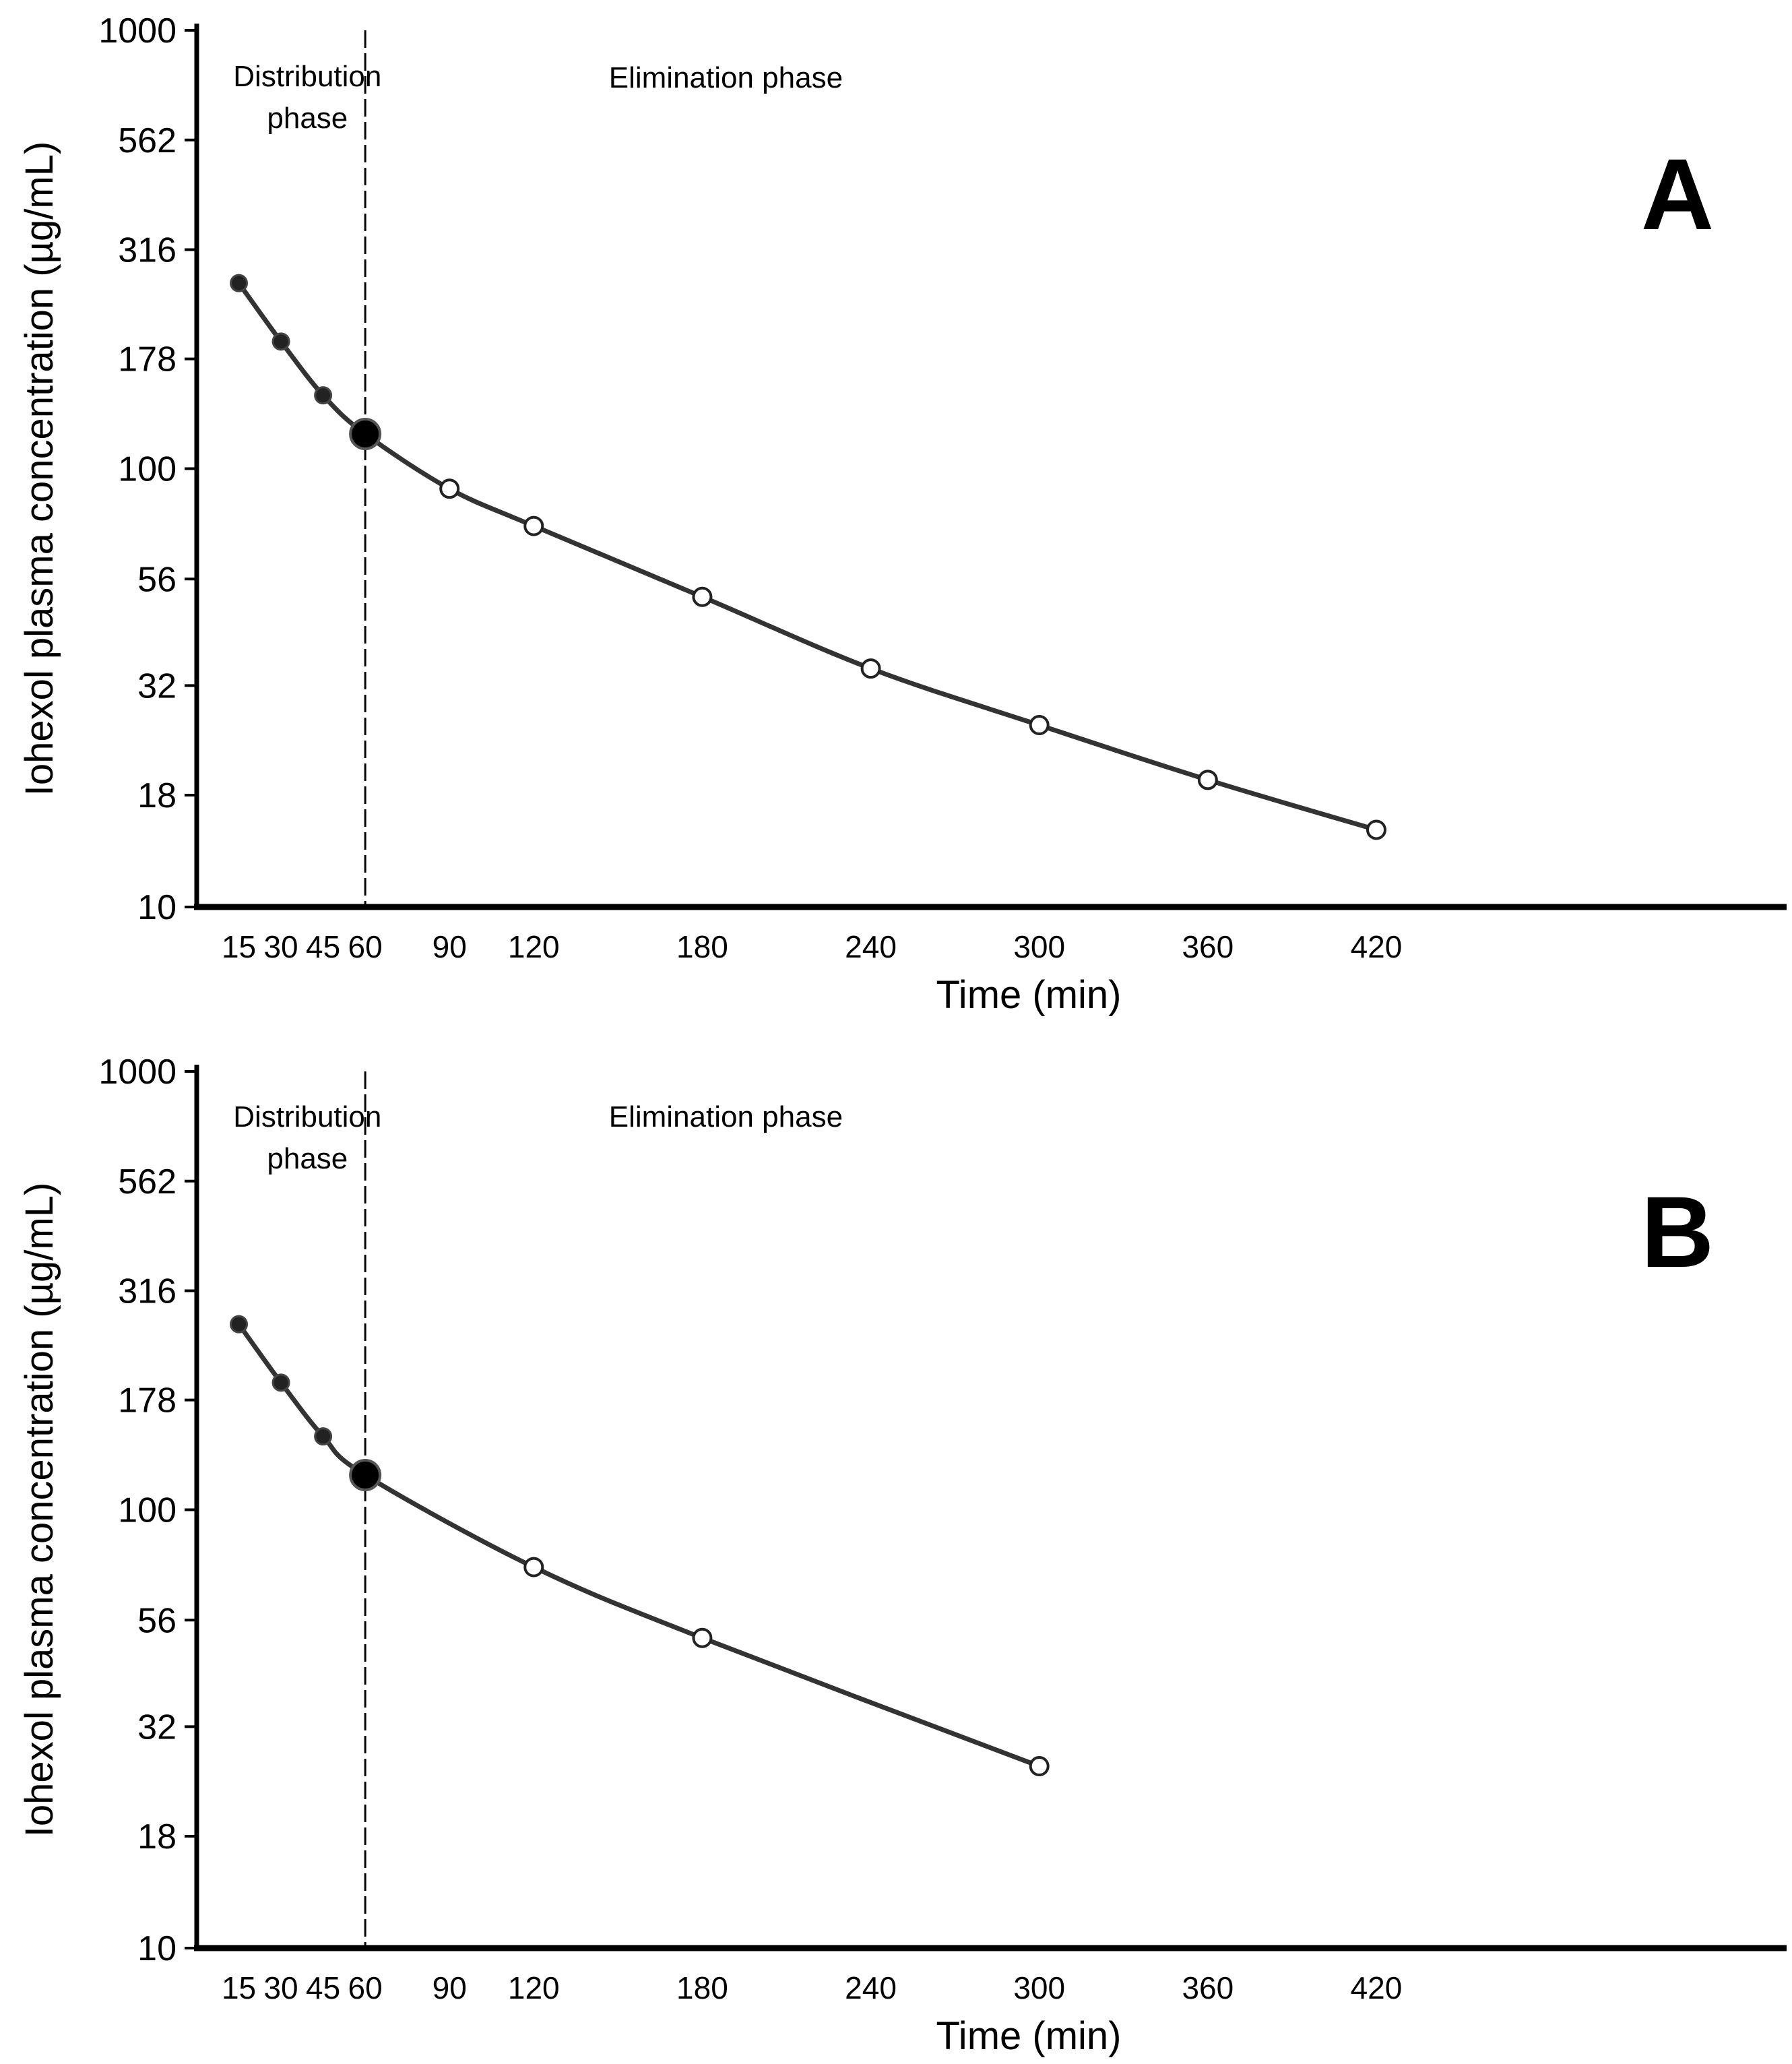 The height and width of the screenshot is (2064, 1792). What do you see at coordinates (638, 1546) in the screenshot?
I see `series-line` at bounding box center [638, 1546].